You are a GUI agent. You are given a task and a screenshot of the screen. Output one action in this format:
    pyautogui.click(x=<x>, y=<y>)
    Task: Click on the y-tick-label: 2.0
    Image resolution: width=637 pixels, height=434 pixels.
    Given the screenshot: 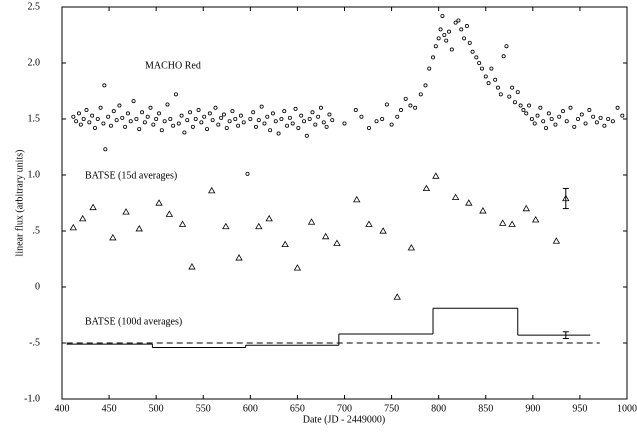 What is the action you would take?
    pyautogui.click(x=34, y=62)
    